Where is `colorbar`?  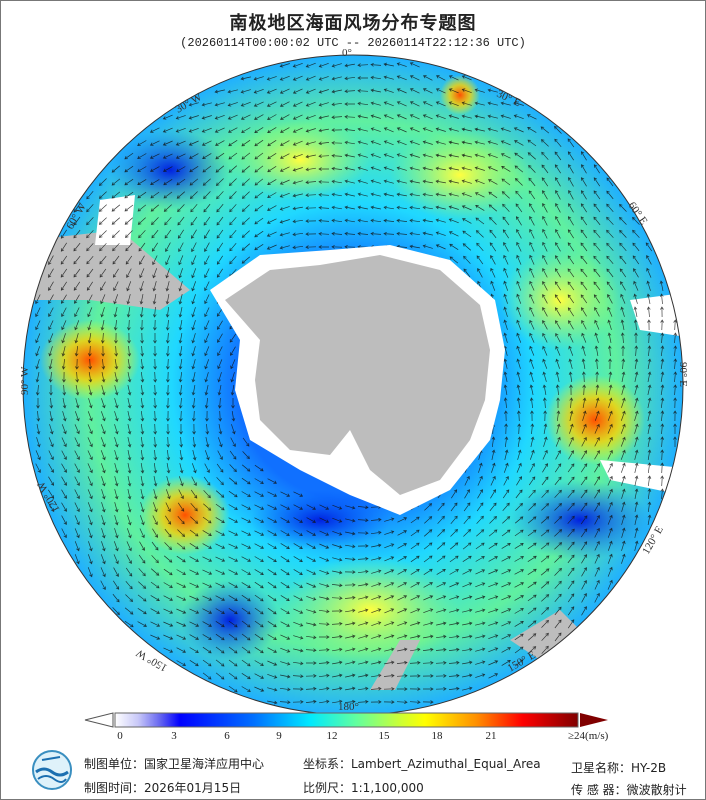
colorbar is located at coordinates (346, 720).